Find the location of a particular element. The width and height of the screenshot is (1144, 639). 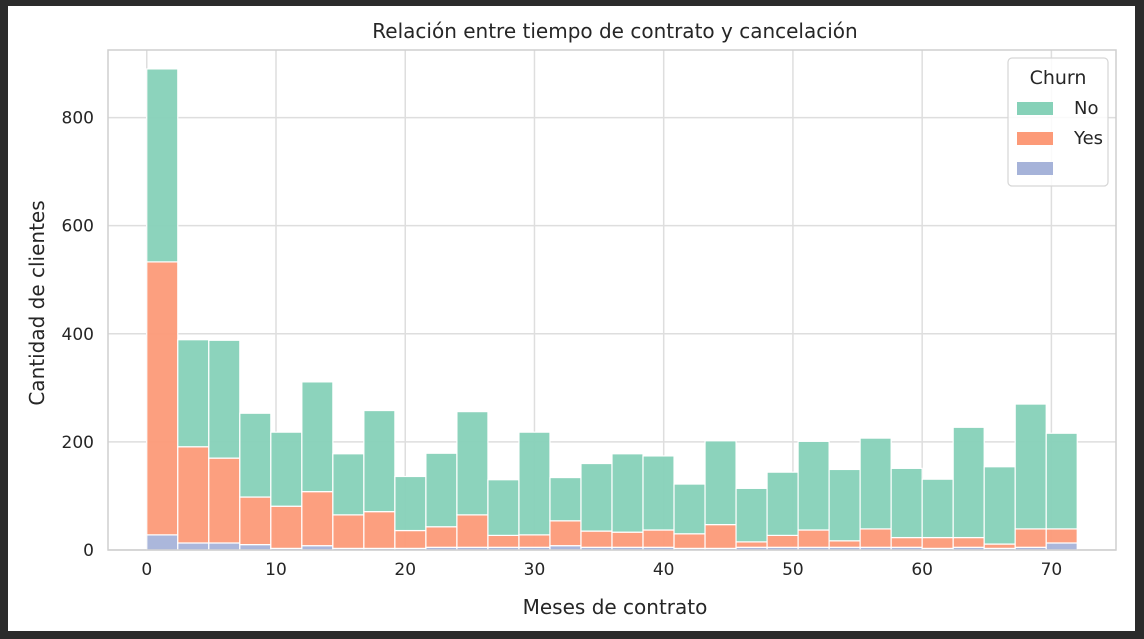

legend-box is located at coordinates (1058, 122).